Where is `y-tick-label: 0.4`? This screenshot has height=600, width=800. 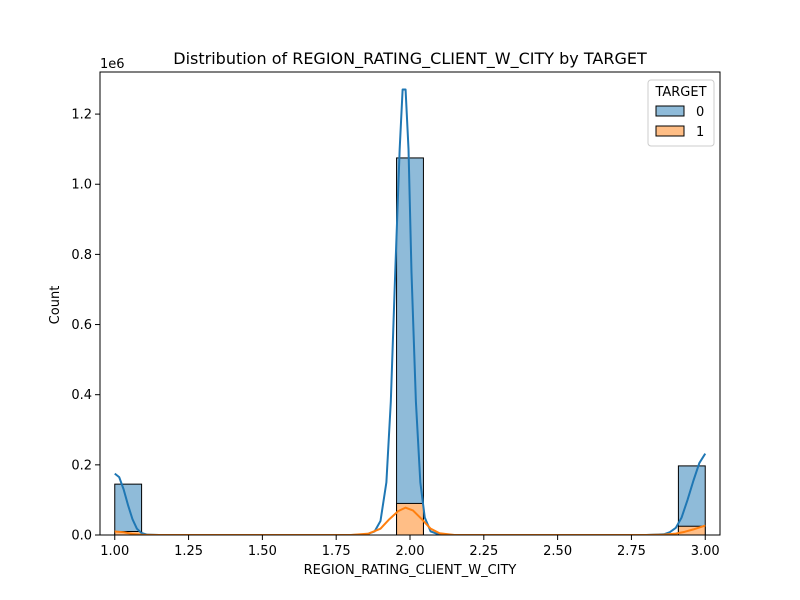
y-tick-label: 0.4 is located at coordinates (81, 395).